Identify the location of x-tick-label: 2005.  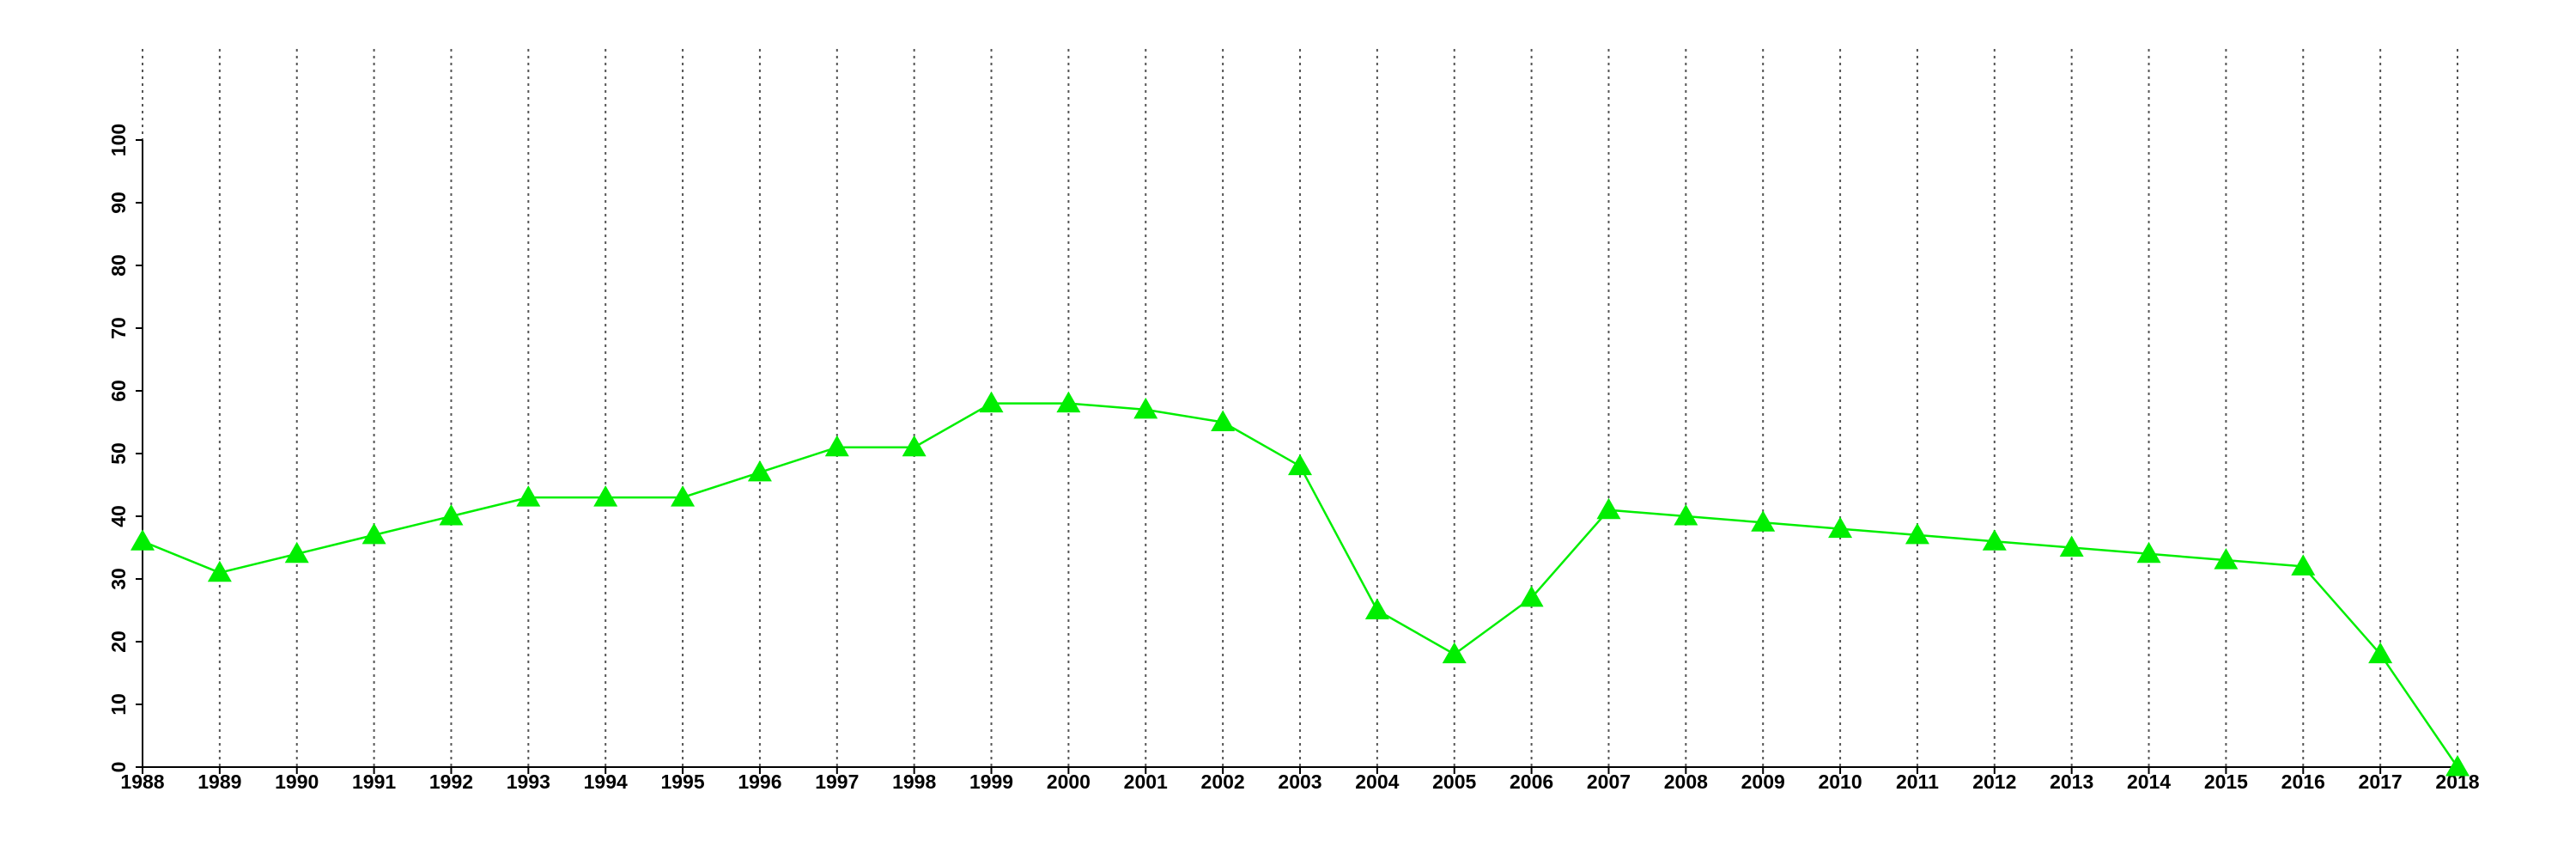
(1454, 782).